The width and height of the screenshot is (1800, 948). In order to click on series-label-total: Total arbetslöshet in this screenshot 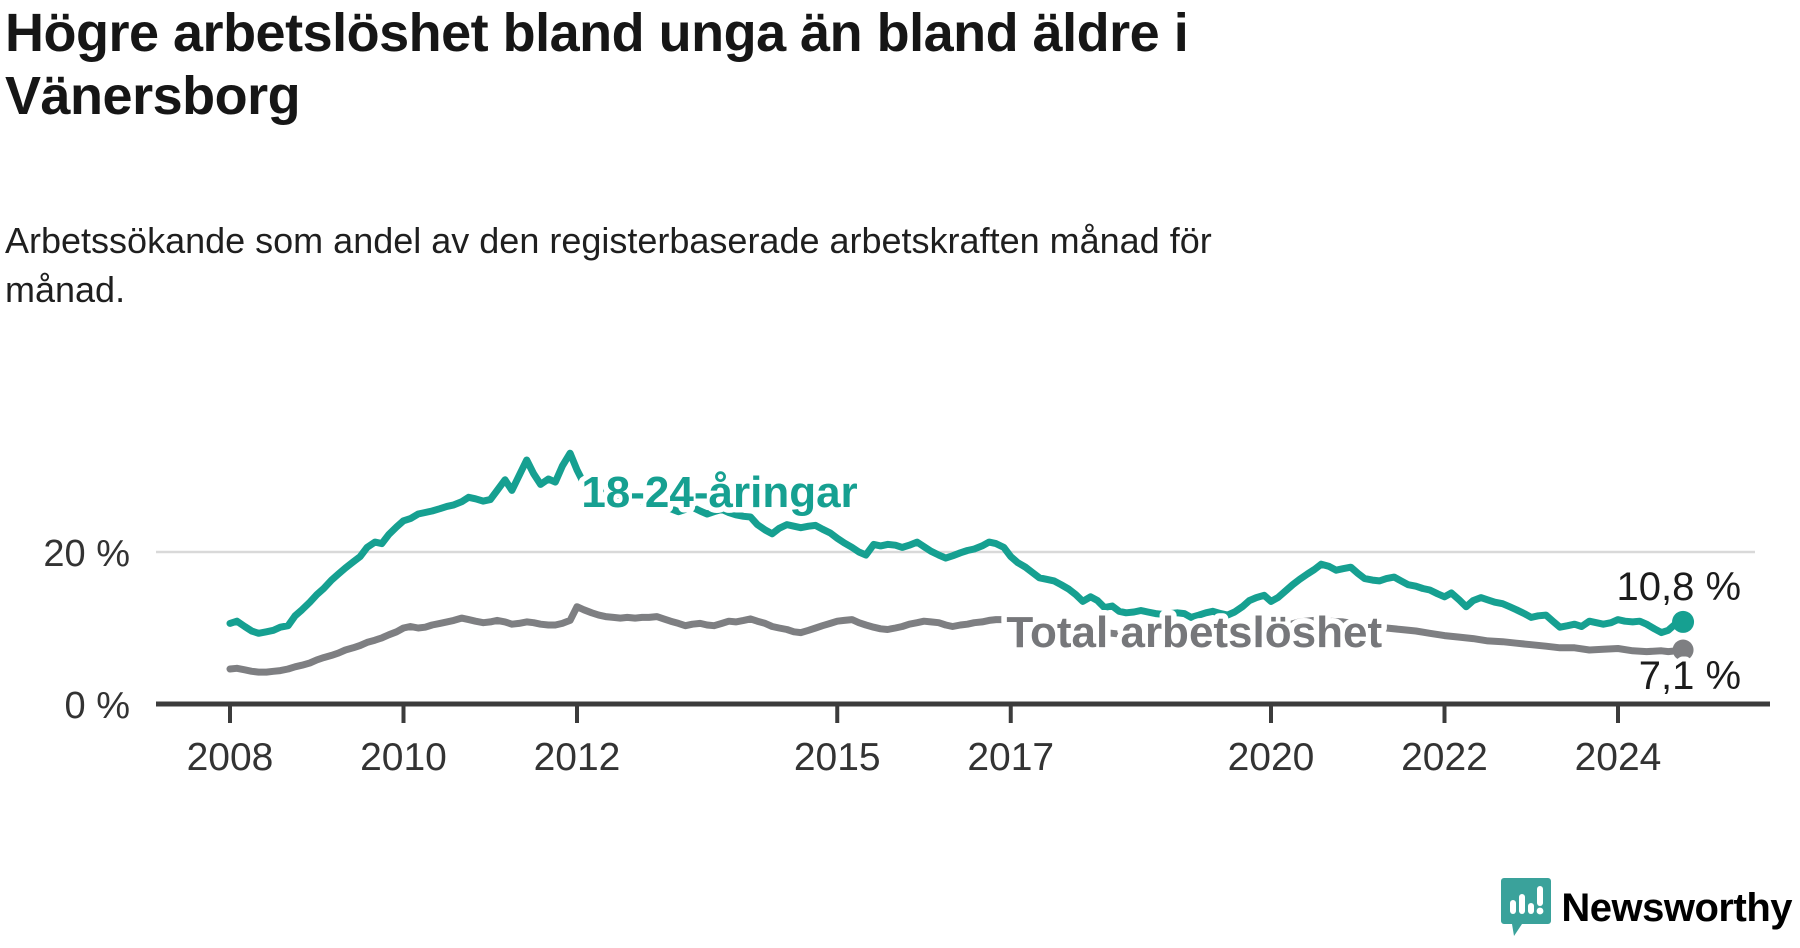, I will do `click(1194, 632)`.